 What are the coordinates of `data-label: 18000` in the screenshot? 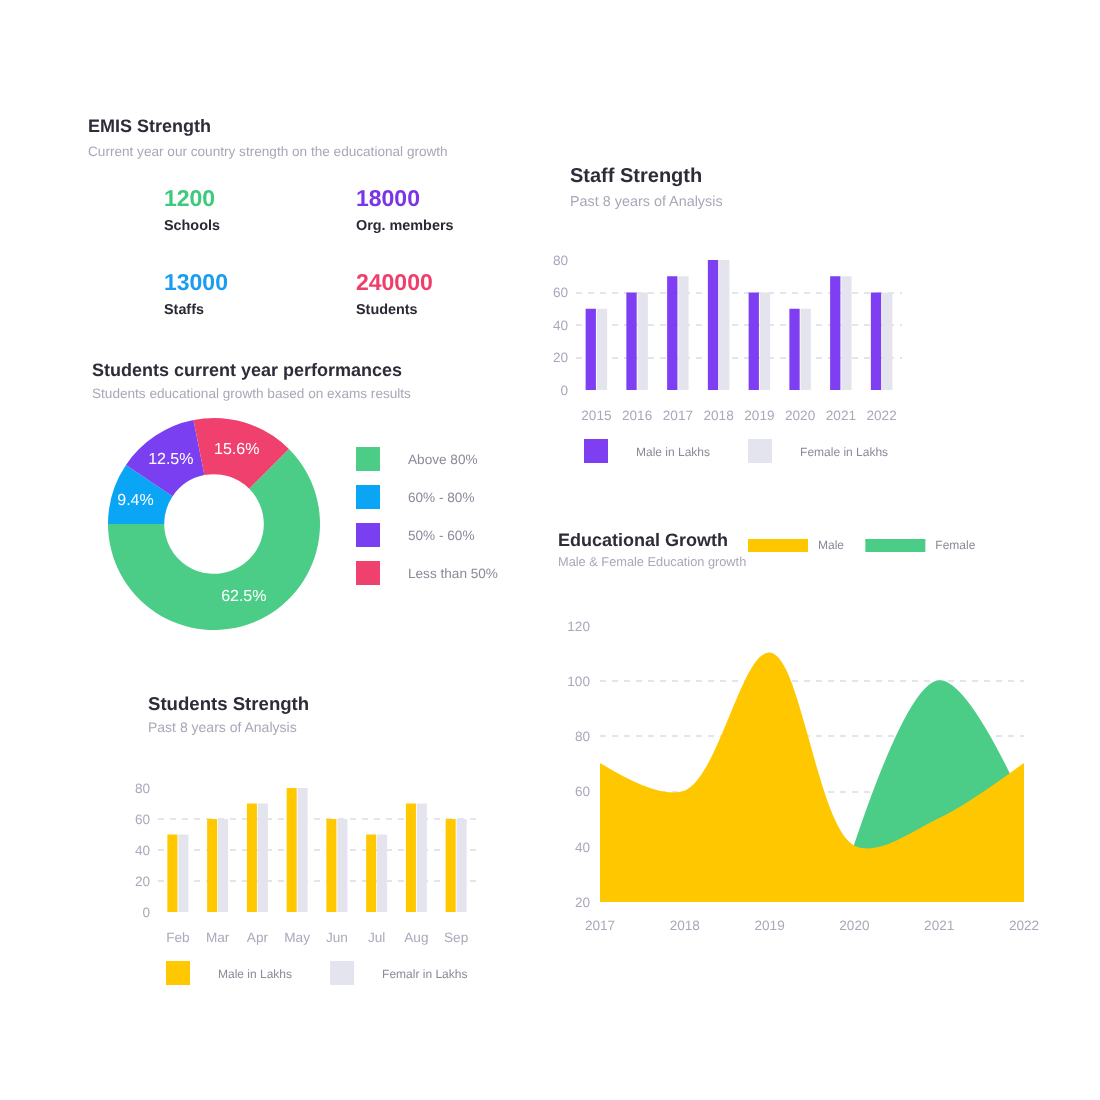 It's located at (388, 200).